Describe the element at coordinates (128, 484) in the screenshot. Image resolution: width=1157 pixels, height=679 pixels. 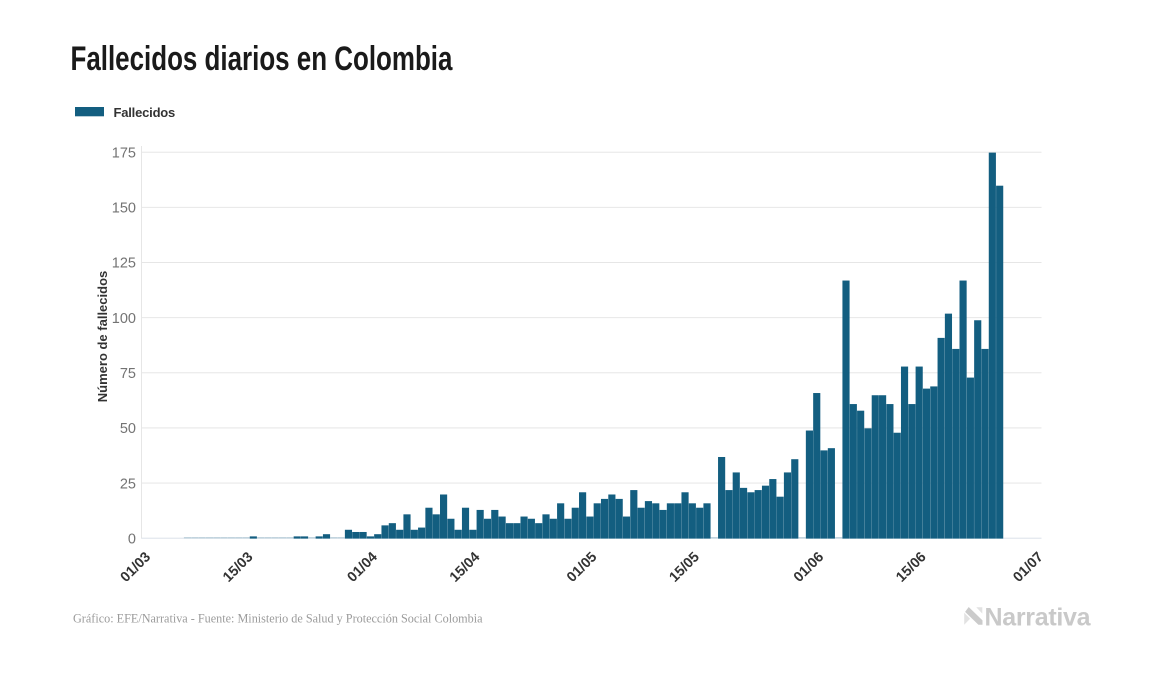
I see `svg-text: 25` at that location.